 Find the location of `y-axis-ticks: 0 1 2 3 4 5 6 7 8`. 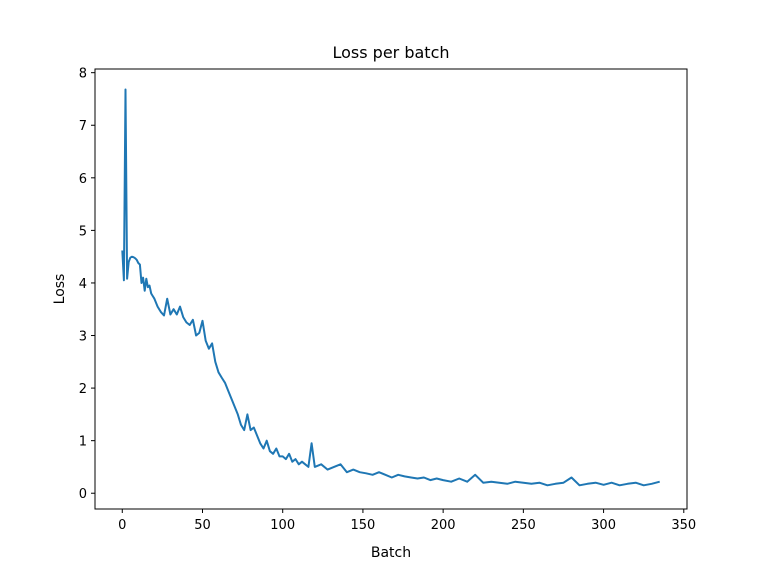

y-axis-ticks: 0 1 2 3 4 5 6 7 8 is located at coordinates (87, 284).